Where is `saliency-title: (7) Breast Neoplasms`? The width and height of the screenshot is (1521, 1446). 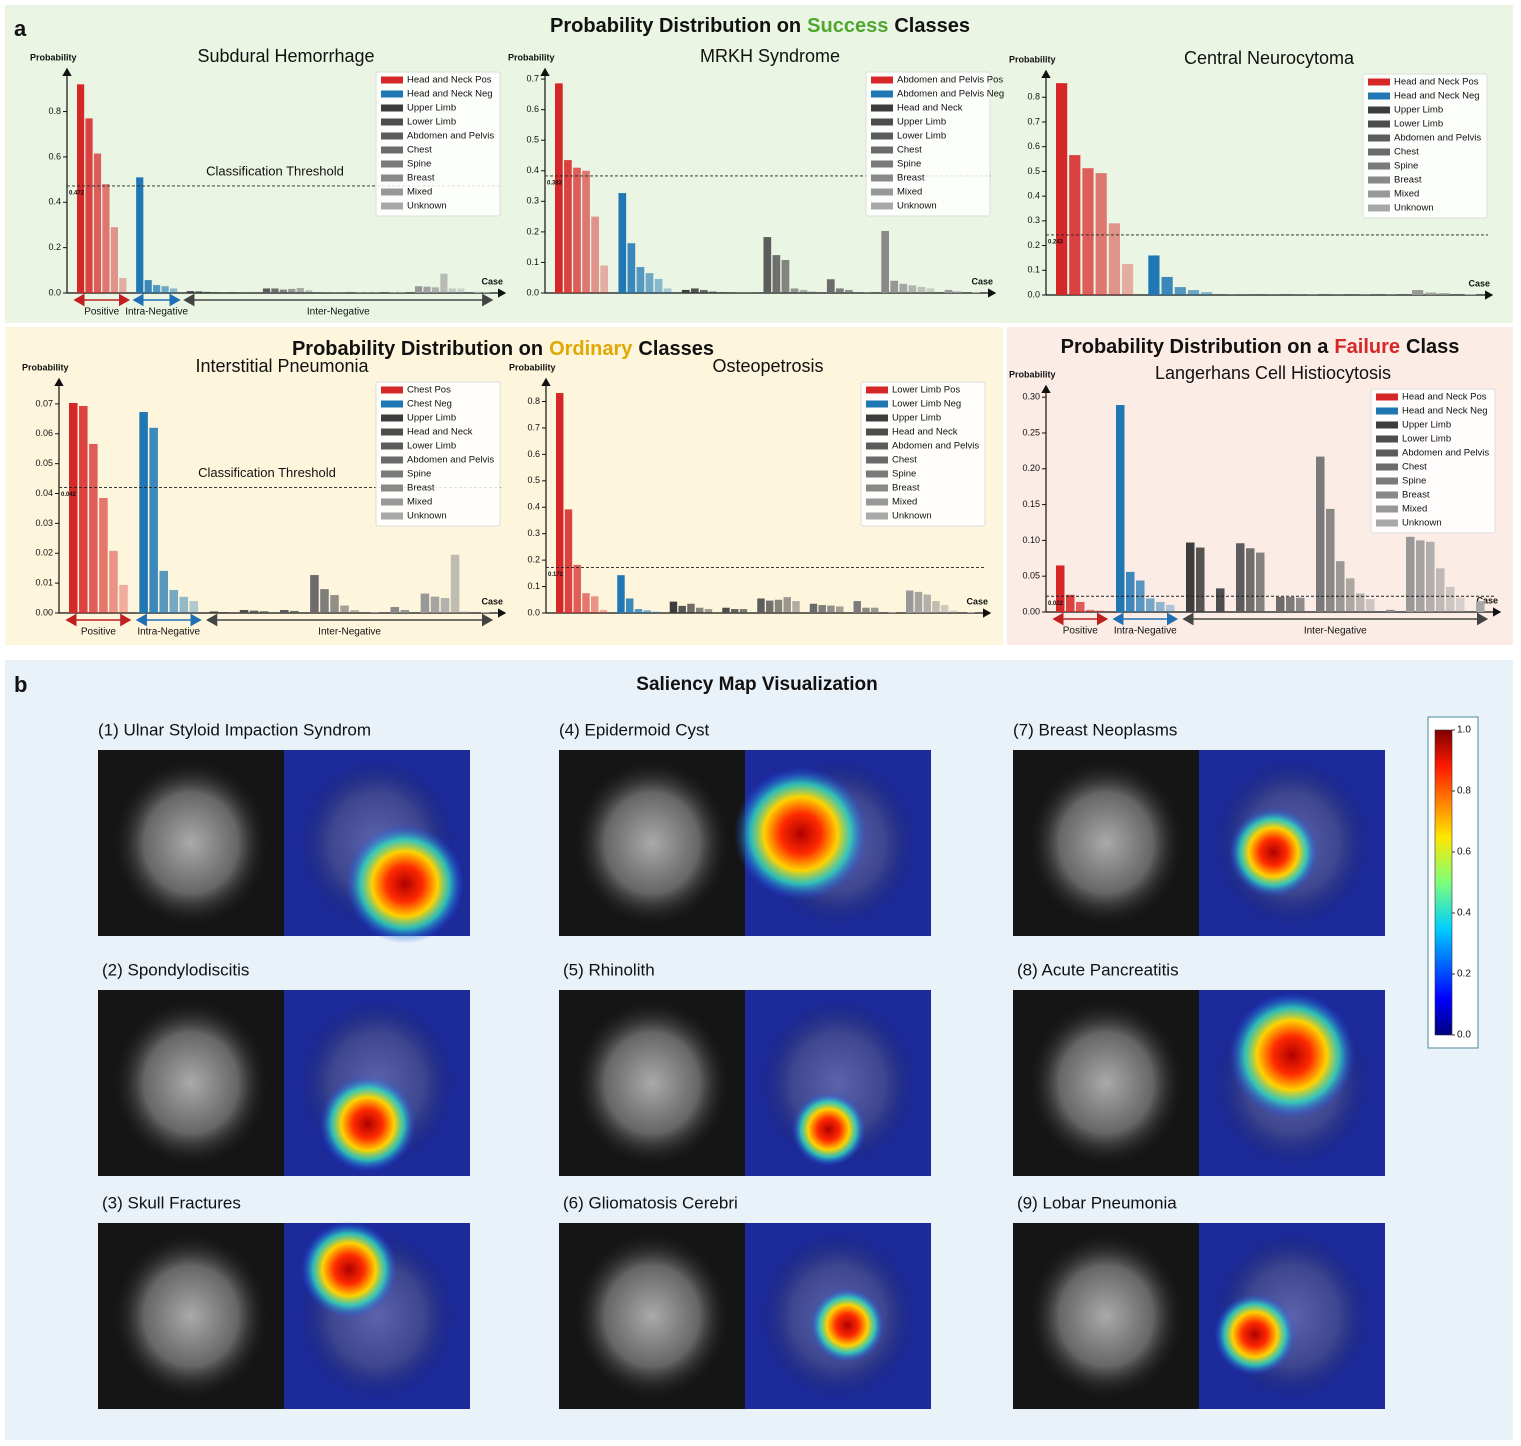 saliency-title: (7) Breast Neoplasms is located at coordinates (1095, 729).